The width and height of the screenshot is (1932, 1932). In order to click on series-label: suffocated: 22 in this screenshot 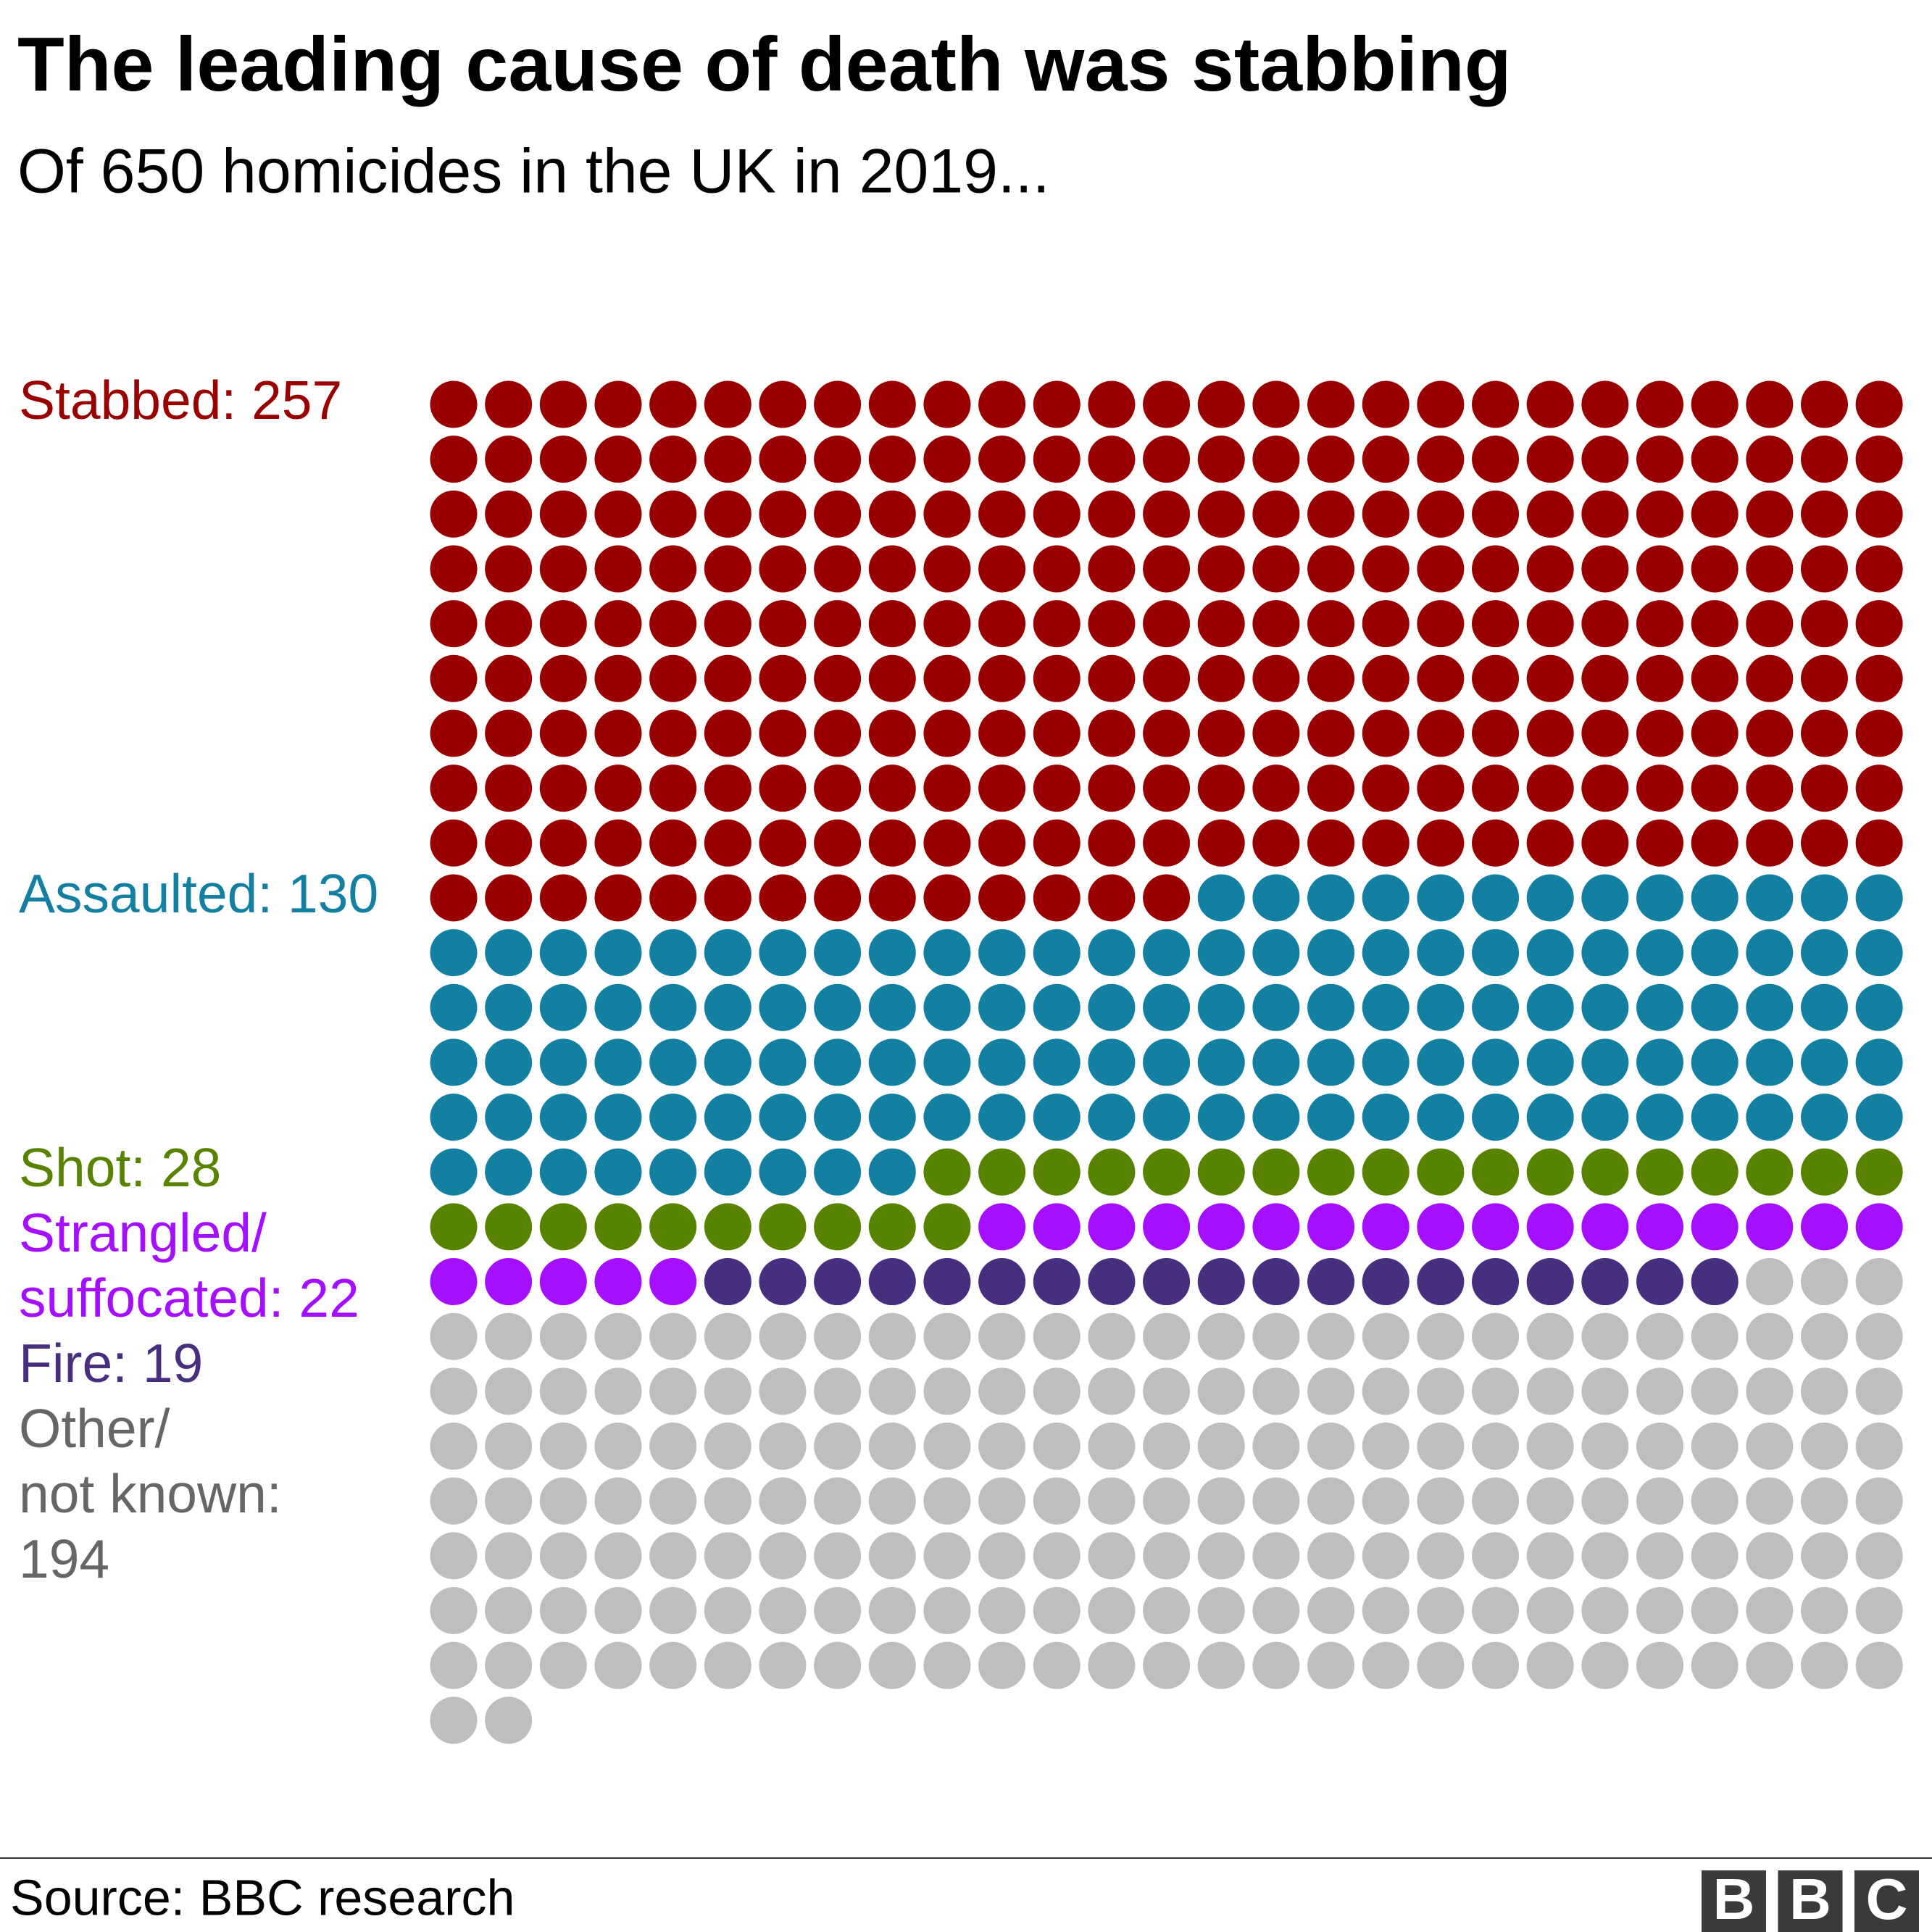, I will do `click(189, 1298)`.